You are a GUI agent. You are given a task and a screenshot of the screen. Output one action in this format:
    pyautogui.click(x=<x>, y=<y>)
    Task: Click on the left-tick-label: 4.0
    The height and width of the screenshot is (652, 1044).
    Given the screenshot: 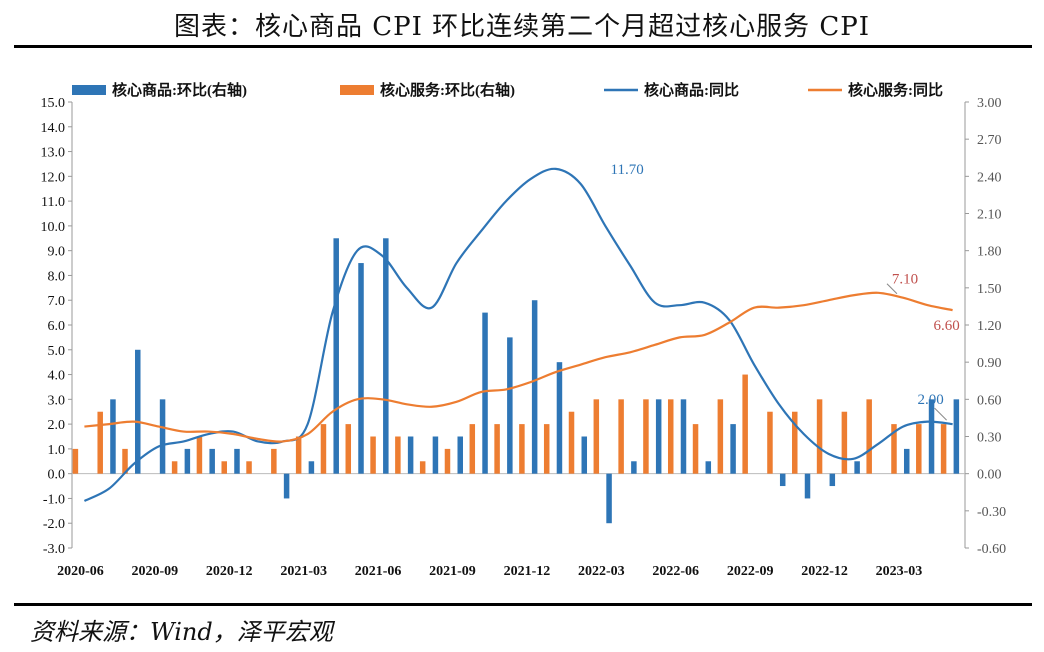 What is the action you would take?
    pyautogui.click(x=57, y=376)
    